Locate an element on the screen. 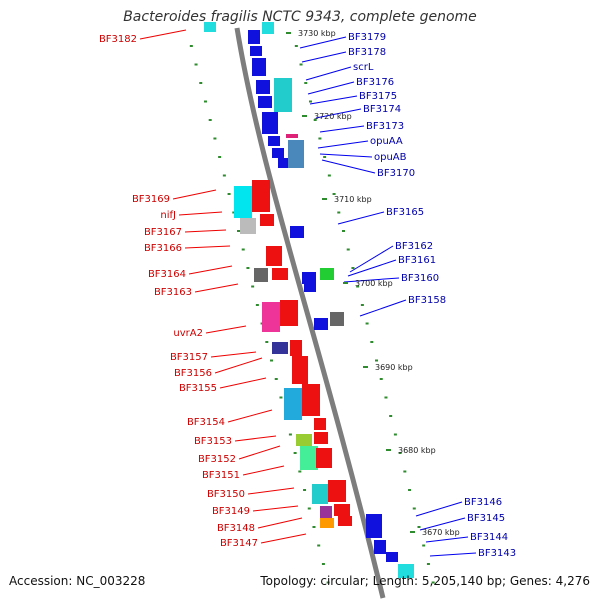 This screenshot has width=600, height=600. accession-text: Accession: NC_003228 is located at coordinates (77, 581).